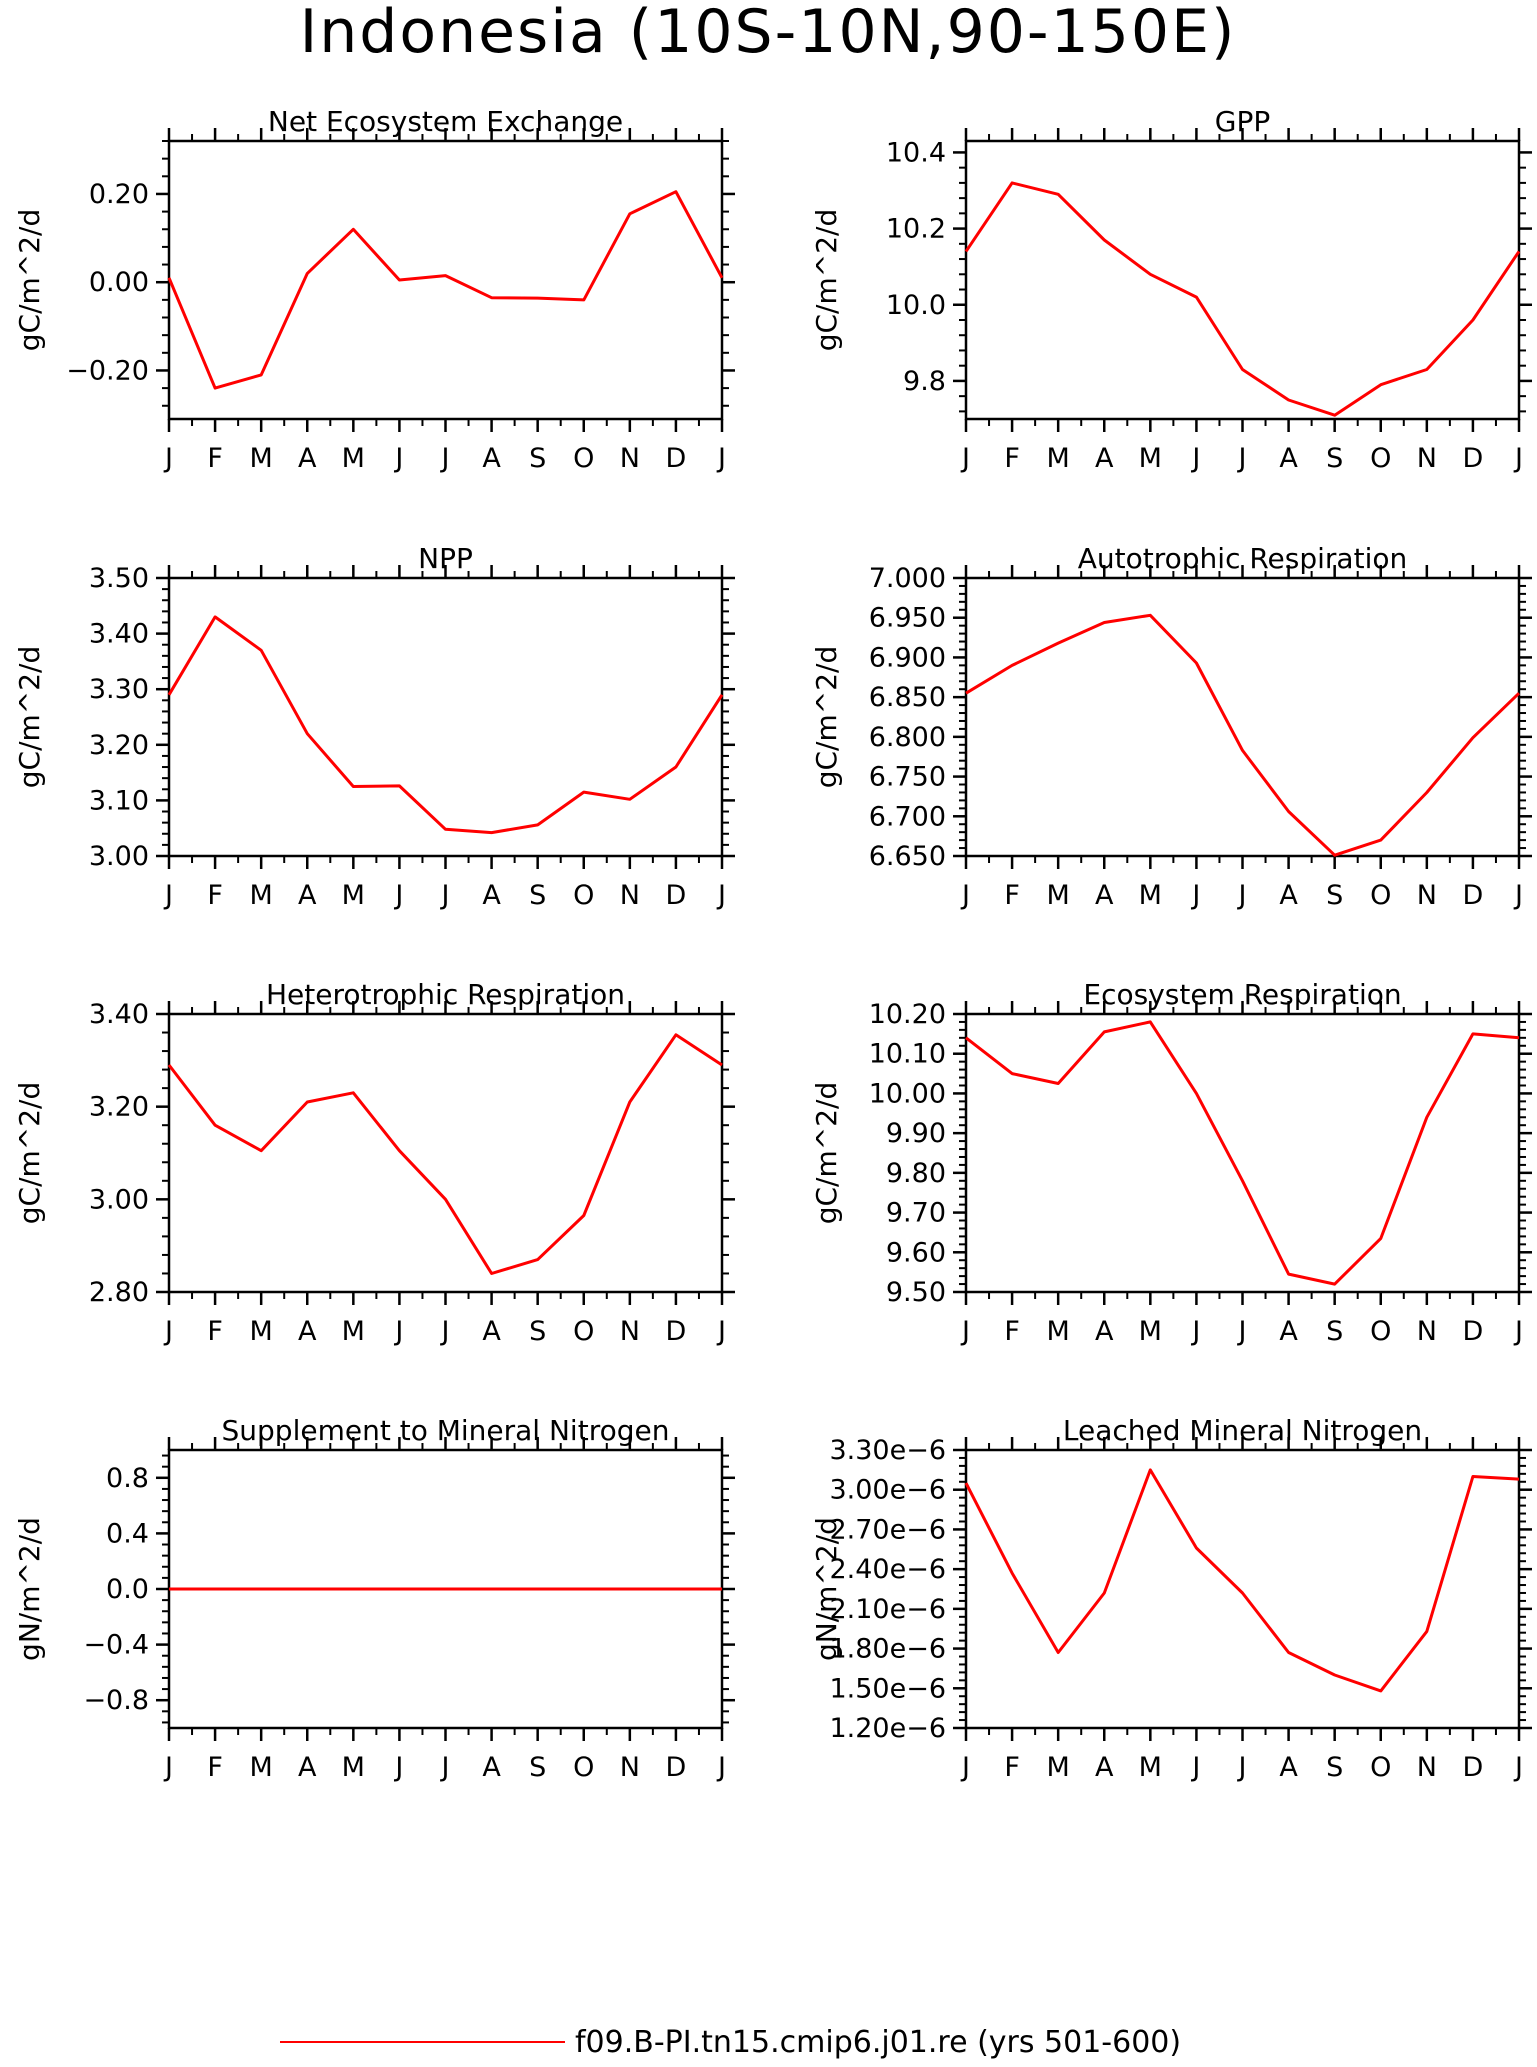 Image resolution: width=1537 pixels, height=2067 pixels. What do you see at coordinates (907, 657) in the screenshot?
I see `y-tick-label: 6.900` at bounding box center [907, 657].